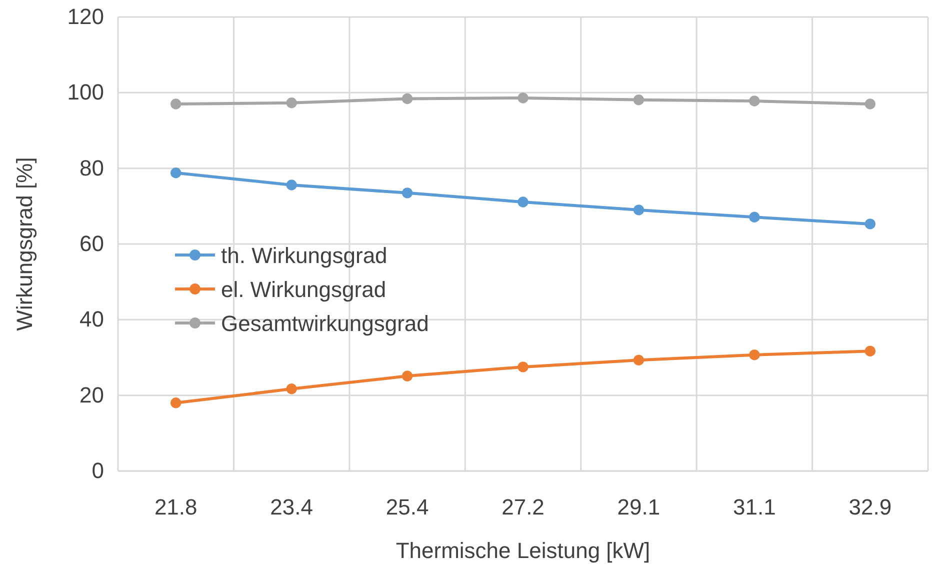  What do you see at coordinates (304, 255) in the screenshot?
I see `legend-label: th. Wirkungsgrad` at bounding box center [304, 255].